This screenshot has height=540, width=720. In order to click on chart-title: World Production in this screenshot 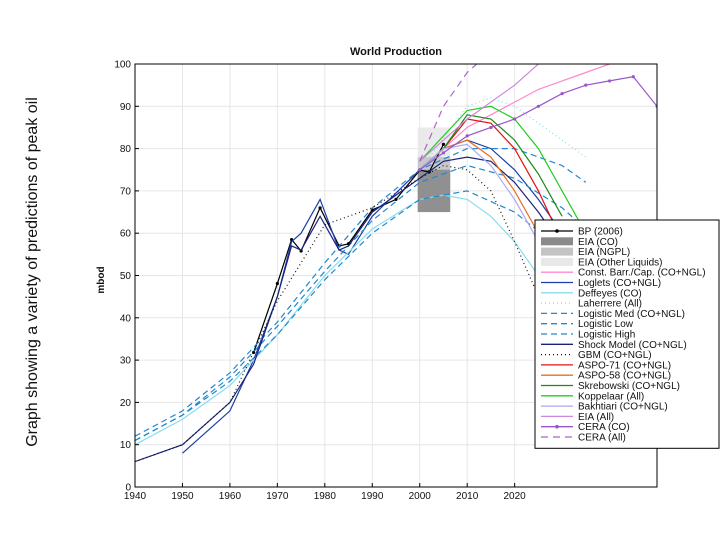, I will do `click(396, 52)`.